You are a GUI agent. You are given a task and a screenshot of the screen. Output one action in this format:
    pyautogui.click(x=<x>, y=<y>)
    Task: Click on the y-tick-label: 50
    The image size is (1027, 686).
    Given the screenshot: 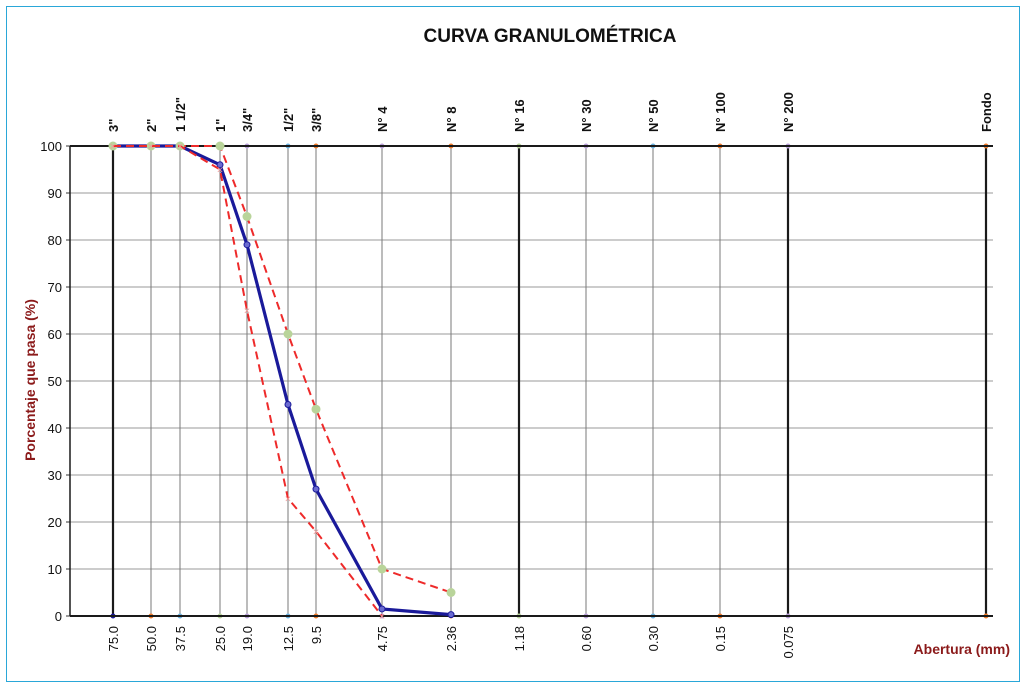 What is the action you would take?
    pyautogui.click(x=55, y=381)
    